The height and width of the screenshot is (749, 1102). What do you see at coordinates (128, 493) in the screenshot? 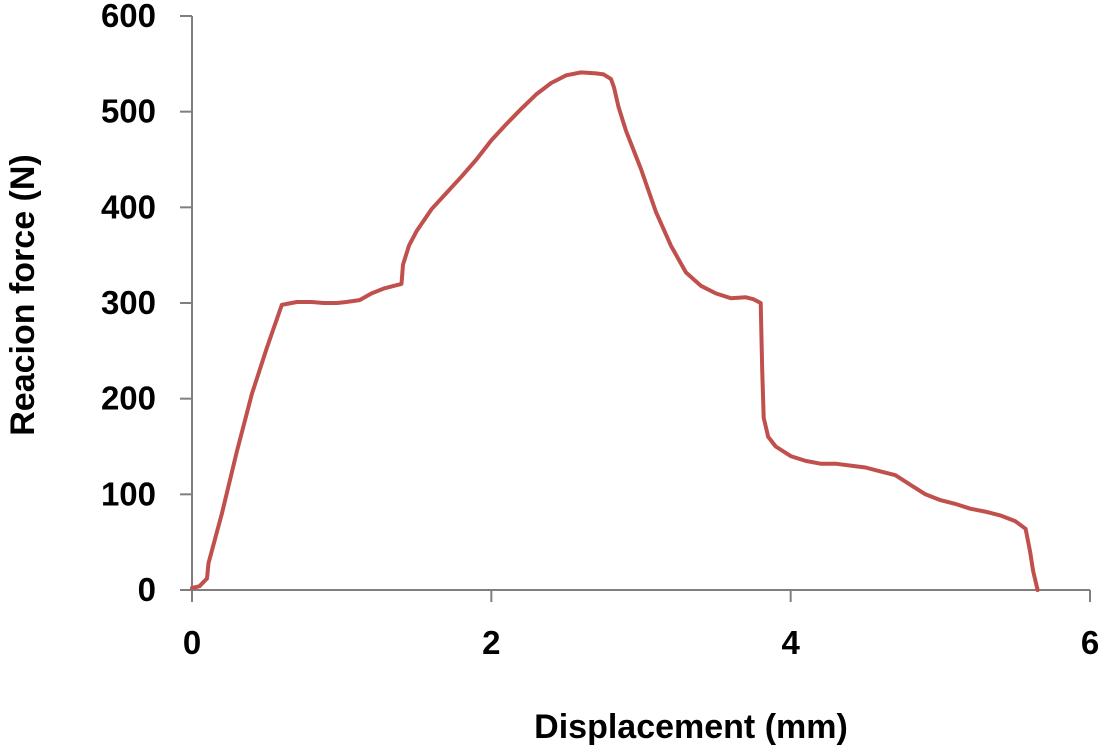
I see `y-tick-label: 100` at bounding box center [128, 493].